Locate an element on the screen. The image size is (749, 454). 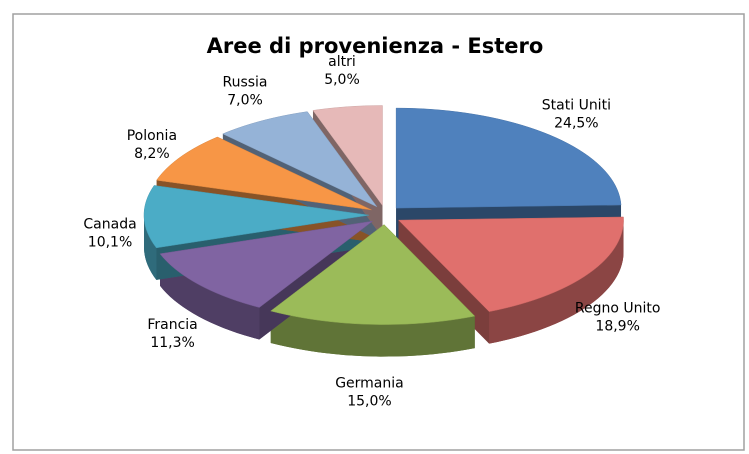
slice-label-name: Regno Unito is located at coordinates (618, 308).